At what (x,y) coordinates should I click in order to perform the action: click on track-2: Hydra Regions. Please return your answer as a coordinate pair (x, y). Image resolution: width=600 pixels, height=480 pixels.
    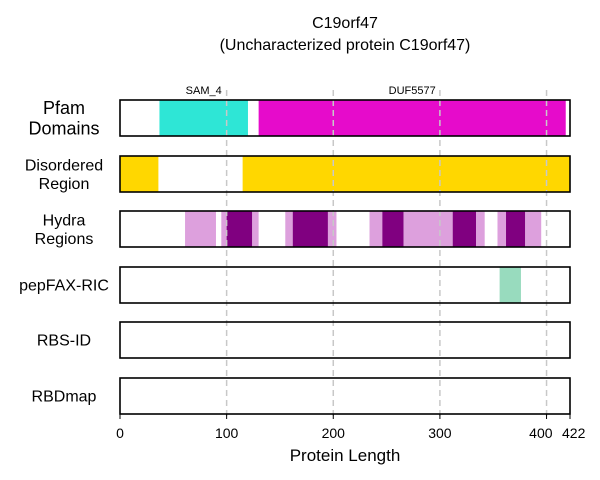
    Looking at the image, I should click on (302, 229).